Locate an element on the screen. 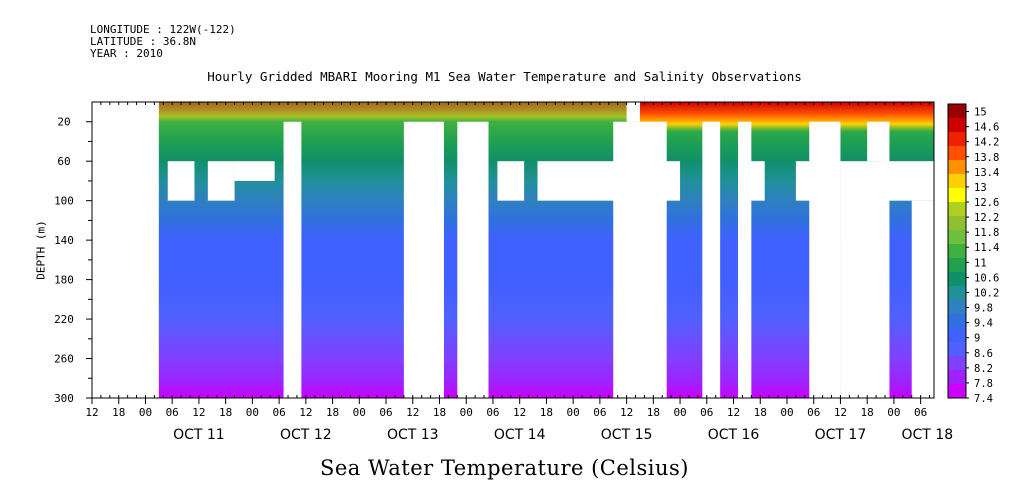 The image size is (1009, 504). colorbar-label: 13 is located at coordinates (980, 188).